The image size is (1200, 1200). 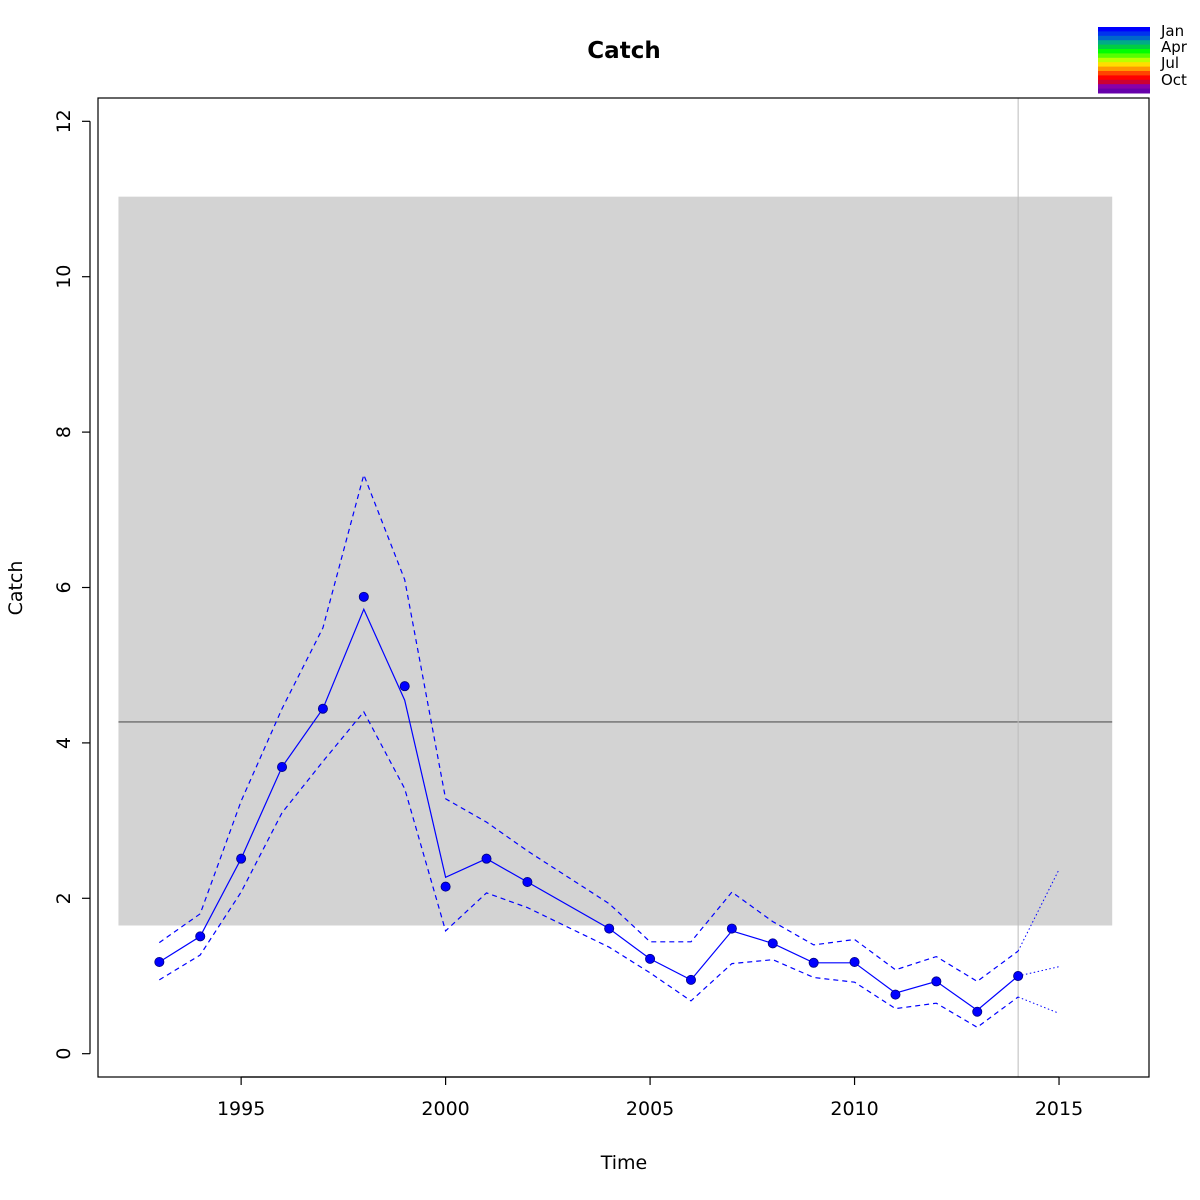 I want to click on legend-label: Jul, so click(x=1169, y=63).